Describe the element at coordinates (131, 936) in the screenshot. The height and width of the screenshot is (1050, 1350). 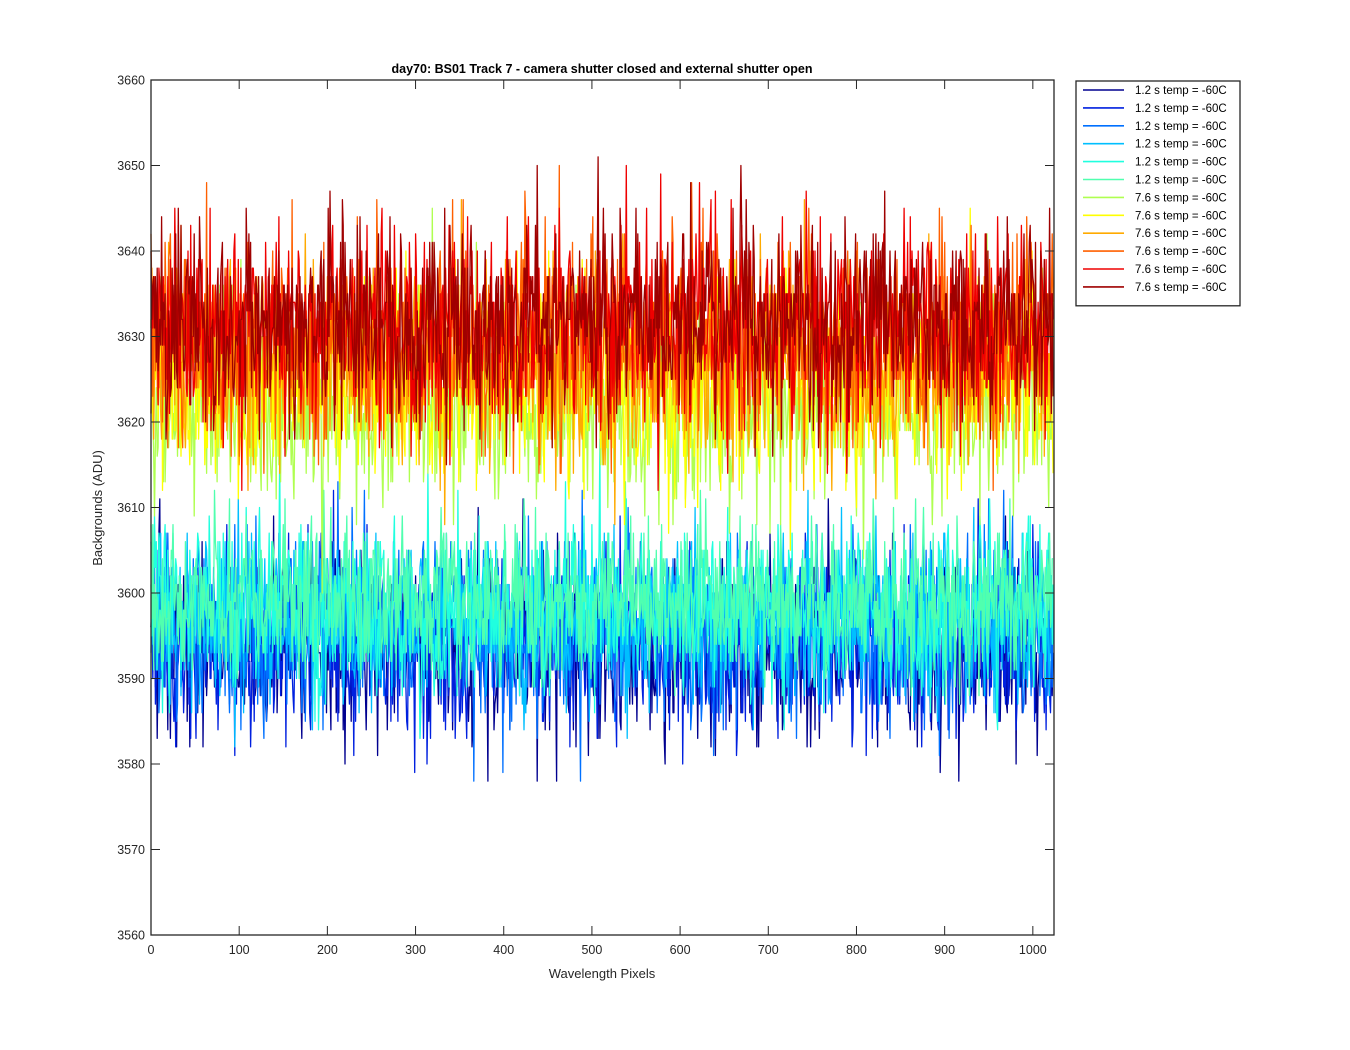
I see `y-tick-label: 3560` at that location.